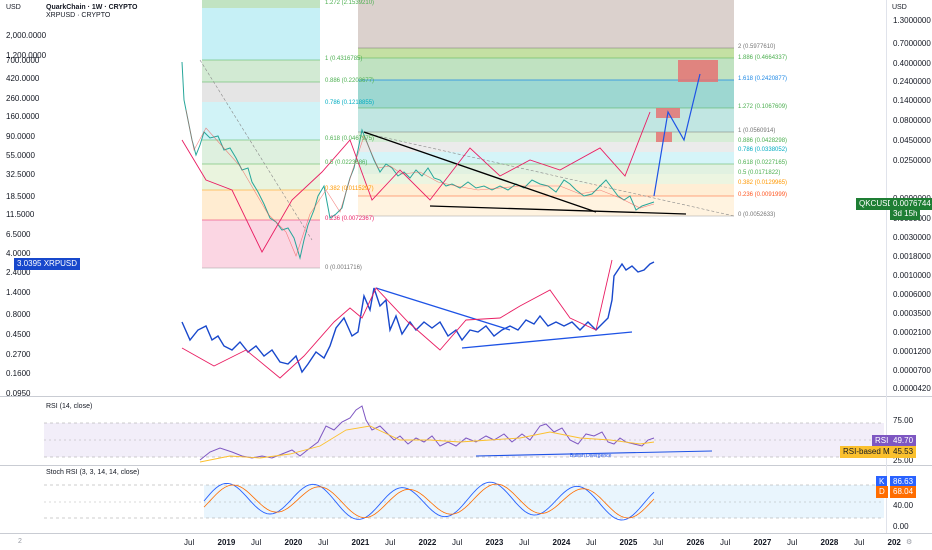  Describe the element at coordinates (18, 373) in the screenshot. I see `left-axis-label: 0.1600` at that location.